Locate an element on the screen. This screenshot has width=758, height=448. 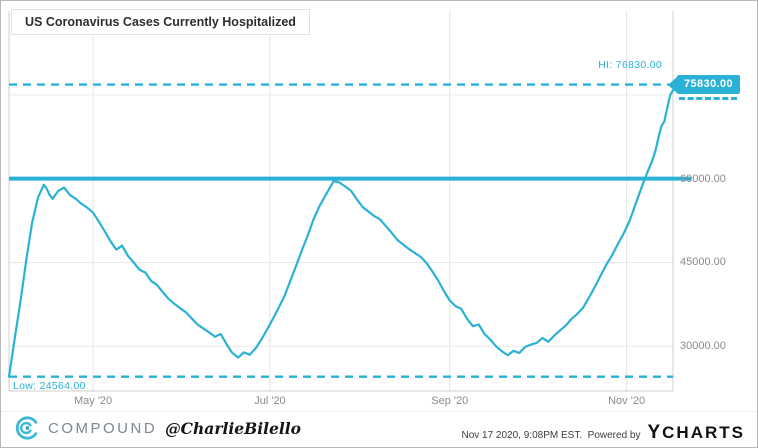
y-tick-label: 30000.00 is located at coordinates (703, 346).